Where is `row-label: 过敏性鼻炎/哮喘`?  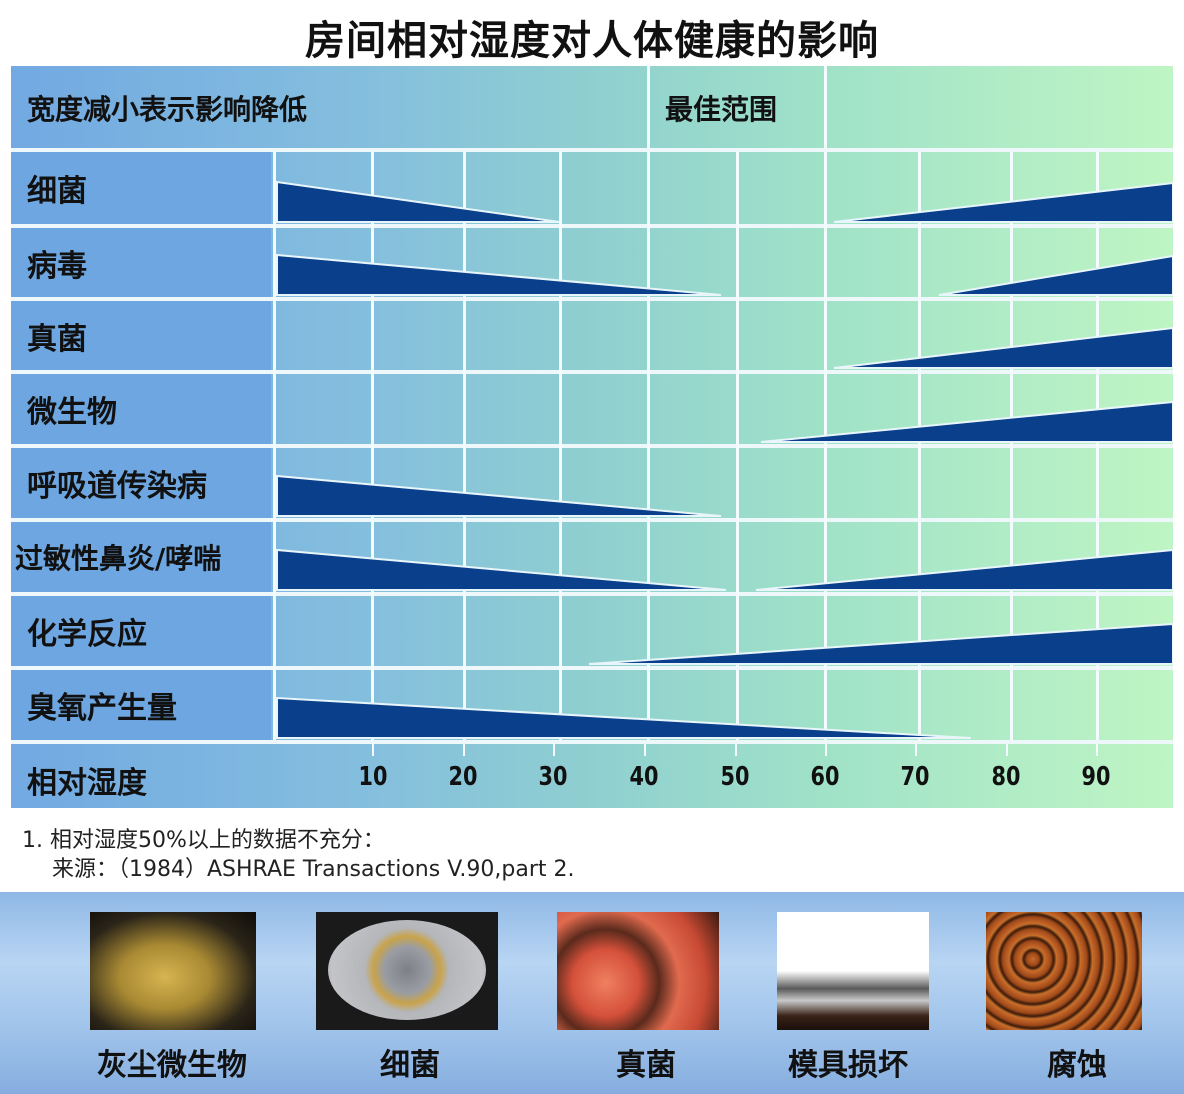
row-label: 过敏性鼻炎/哮喘 is located at coordinates (141, 557).